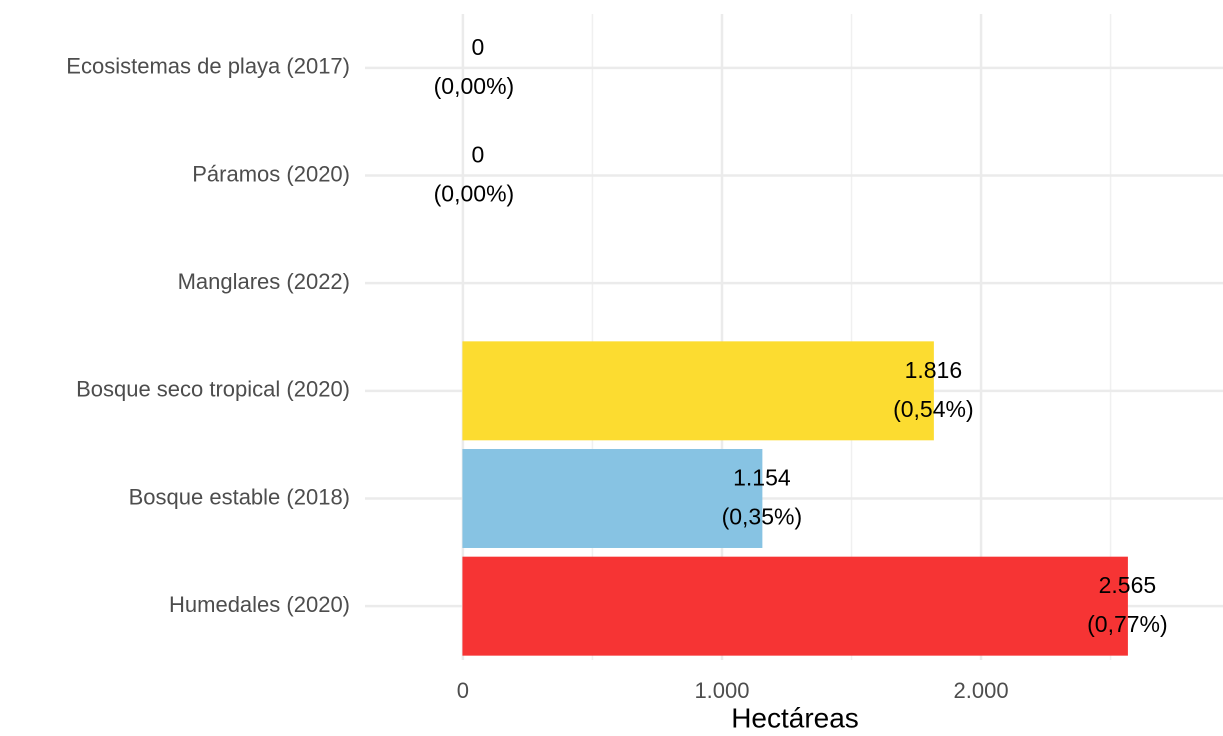 Image resolution: width=1223 pixels, height=736 pixels. What do you see at coordinates (239, 496) in the screenshot?
I see `y-tick-label: Bosque estable (2018)` at bounding box center [239, 496].